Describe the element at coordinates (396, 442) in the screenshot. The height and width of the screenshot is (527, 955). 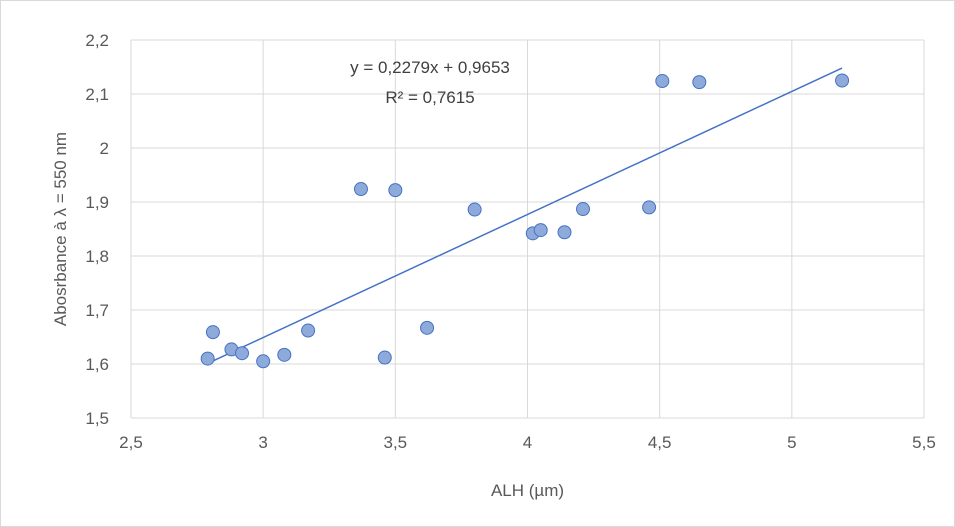
I see `x-tick-label: 3,5` at that location.